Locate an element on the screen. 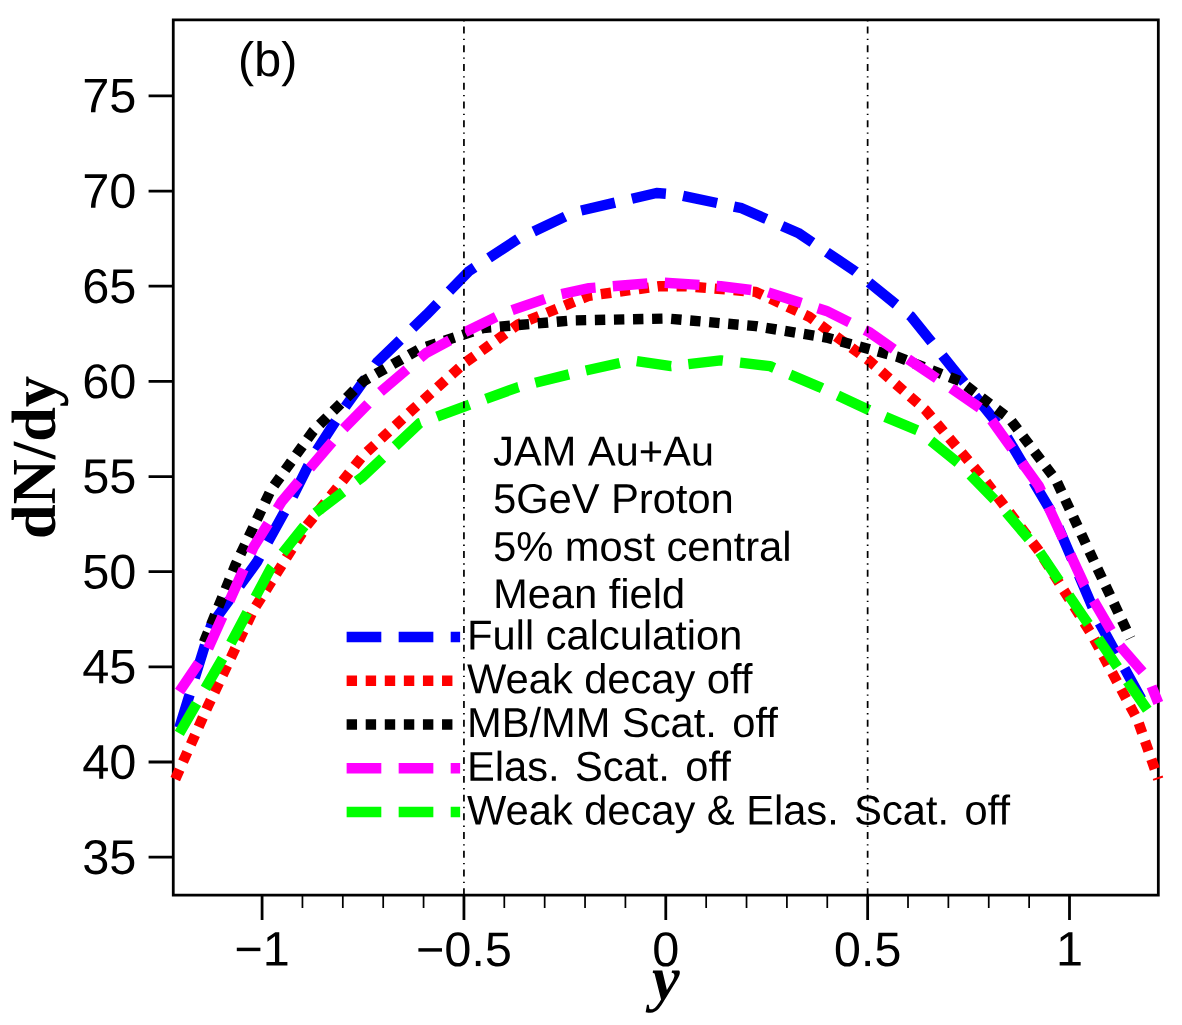 The height and width of the screenshot is (1025, 1182). legend-label: Weak decay off is located at coordinates (610, 683).